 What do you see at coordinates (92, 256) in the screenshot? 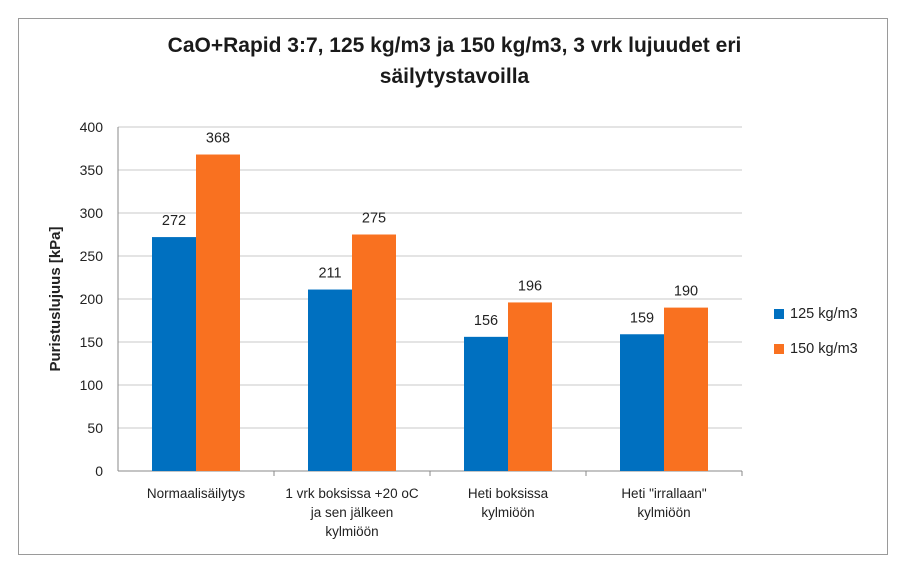
I see `y-tick-label-250: 250` at bounding box center [92, 256].